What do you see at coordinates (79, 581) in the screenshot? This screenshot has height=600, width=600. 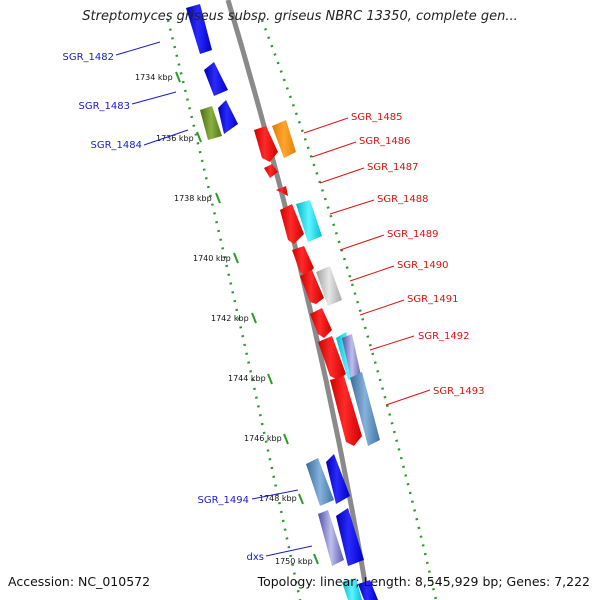 I see `accession-text: Accession: NC_010572` at bounding box center [79, 581].